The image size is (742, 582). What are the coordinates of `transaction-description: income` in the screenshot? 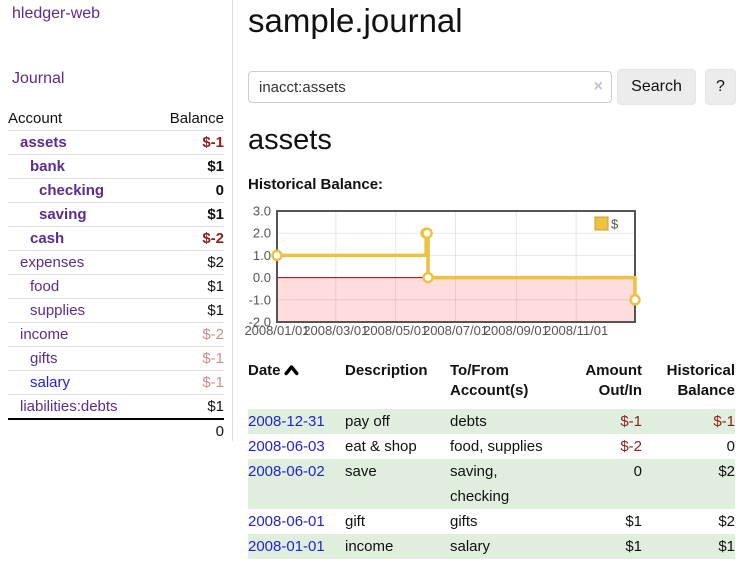 It's located at (369, 546).